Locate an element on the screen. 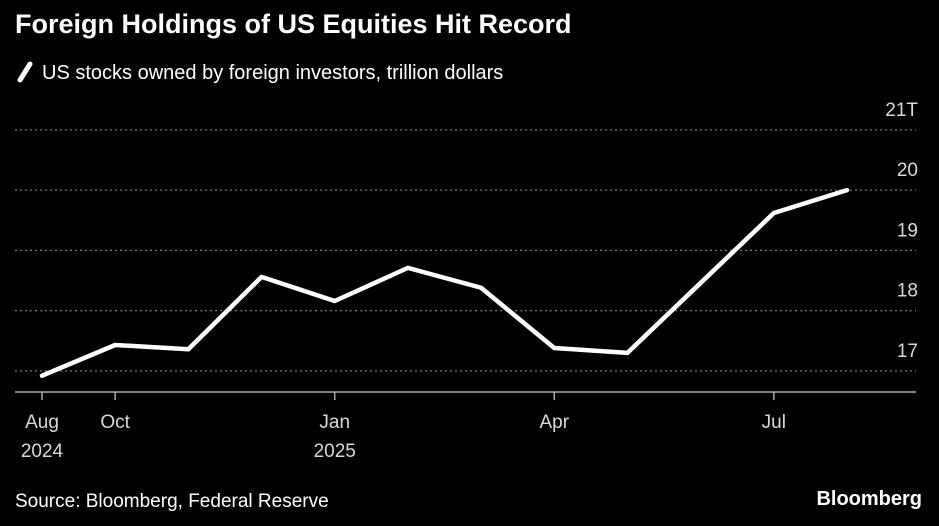 The width and height of the screenshot is (939, 526). legend-swatch is located at coordinates (25, 72).